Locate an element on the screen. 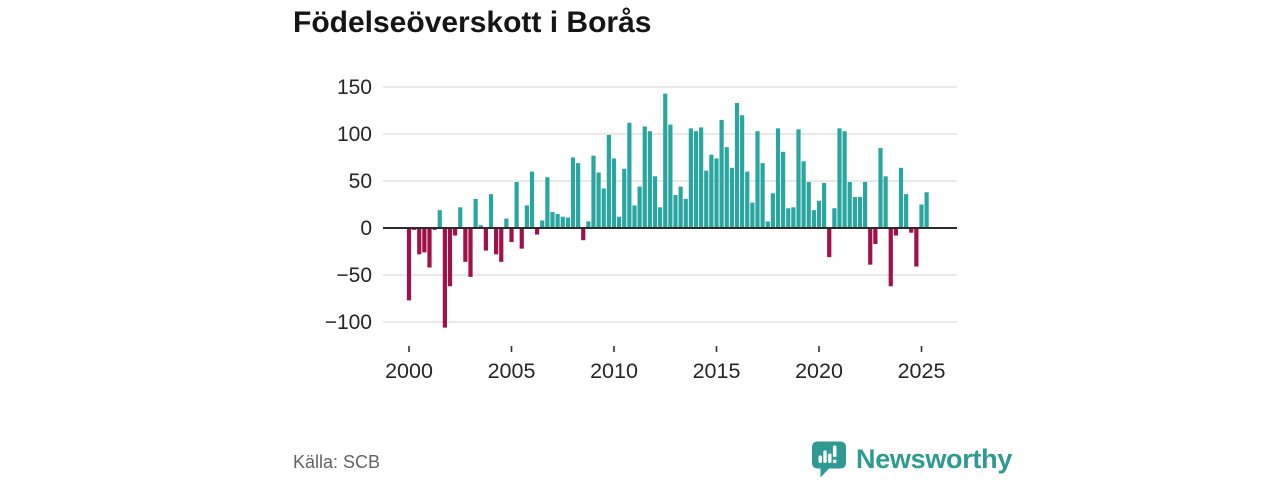  bar-2023-q3 is located at coordinates (890, 257).